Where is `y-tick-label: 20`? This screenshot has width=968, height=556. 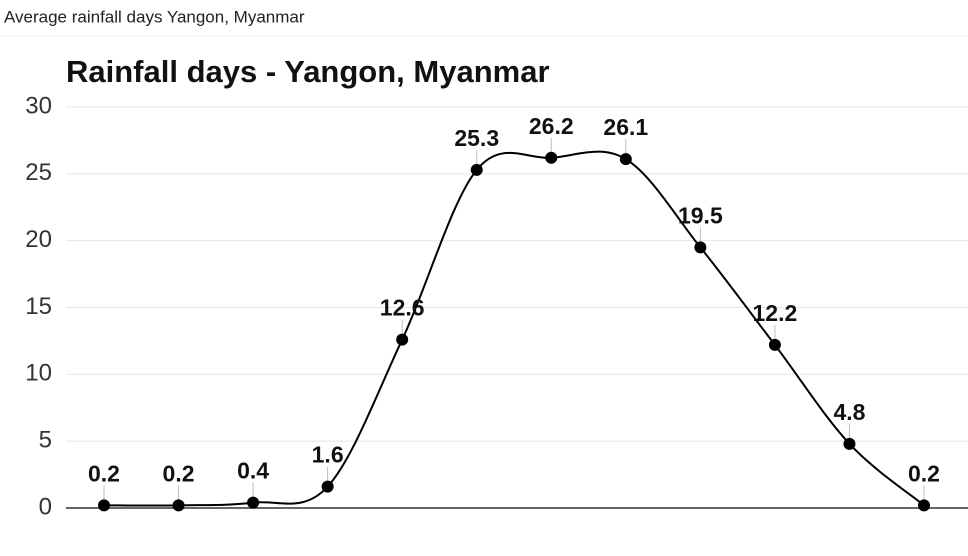
y-tick-label: 20 is located at coordinates (38, 239).